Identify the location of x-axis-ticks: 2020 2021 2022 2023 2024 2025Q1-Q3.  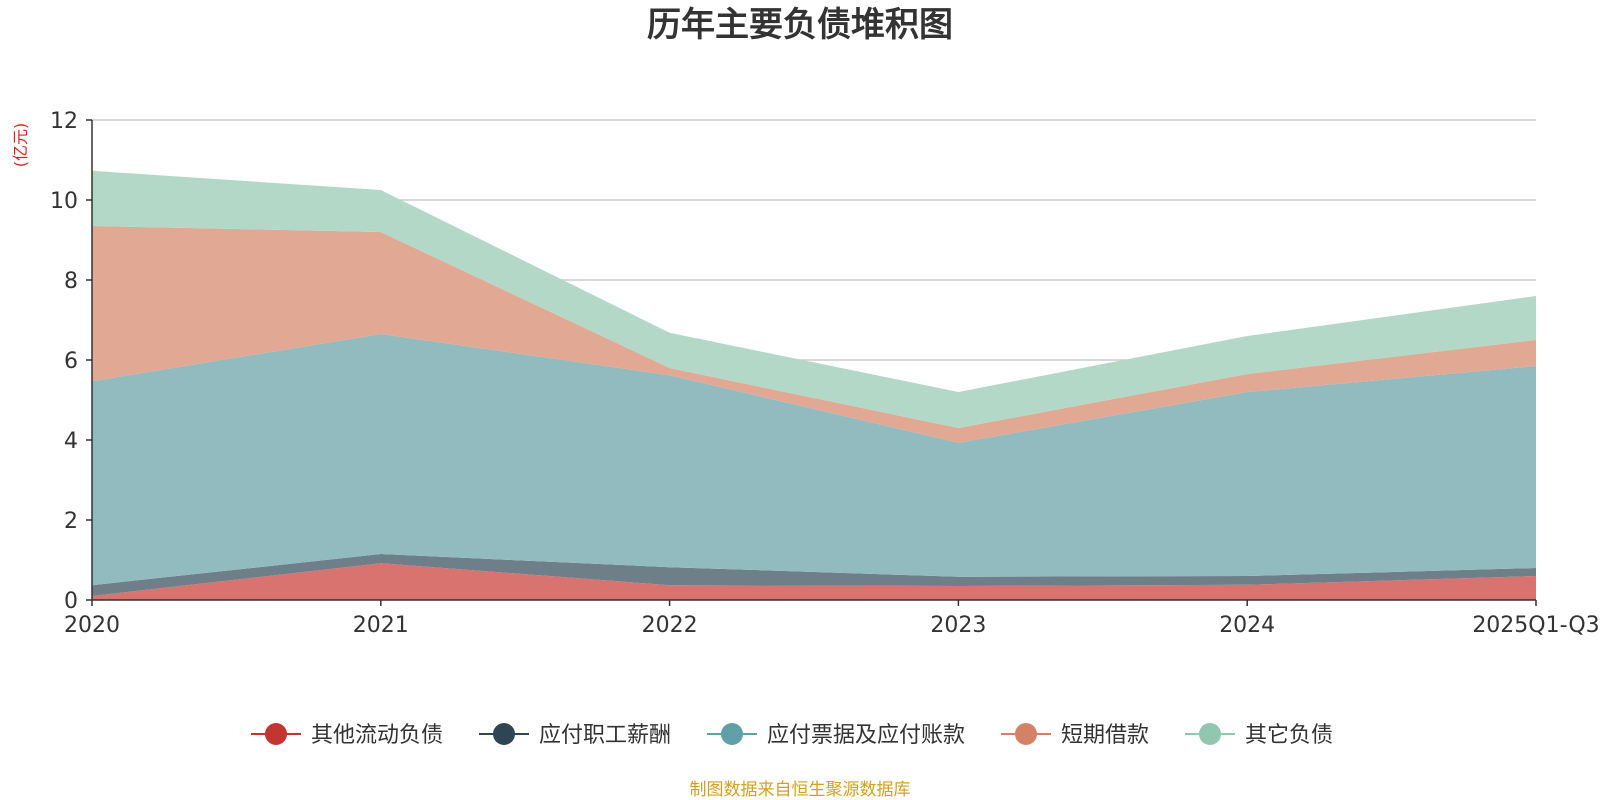
(832, 619).